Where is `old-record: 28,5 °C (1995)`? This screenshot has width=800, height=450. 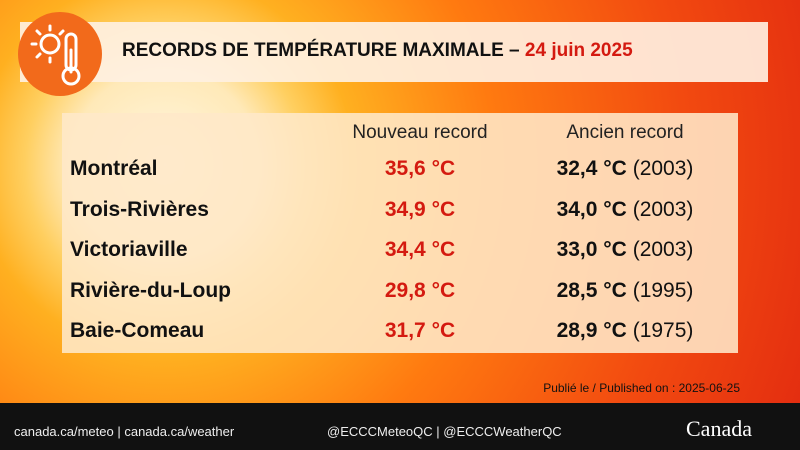 old-record: 28,5 °C (1995) is located at coordinates (625, 291).